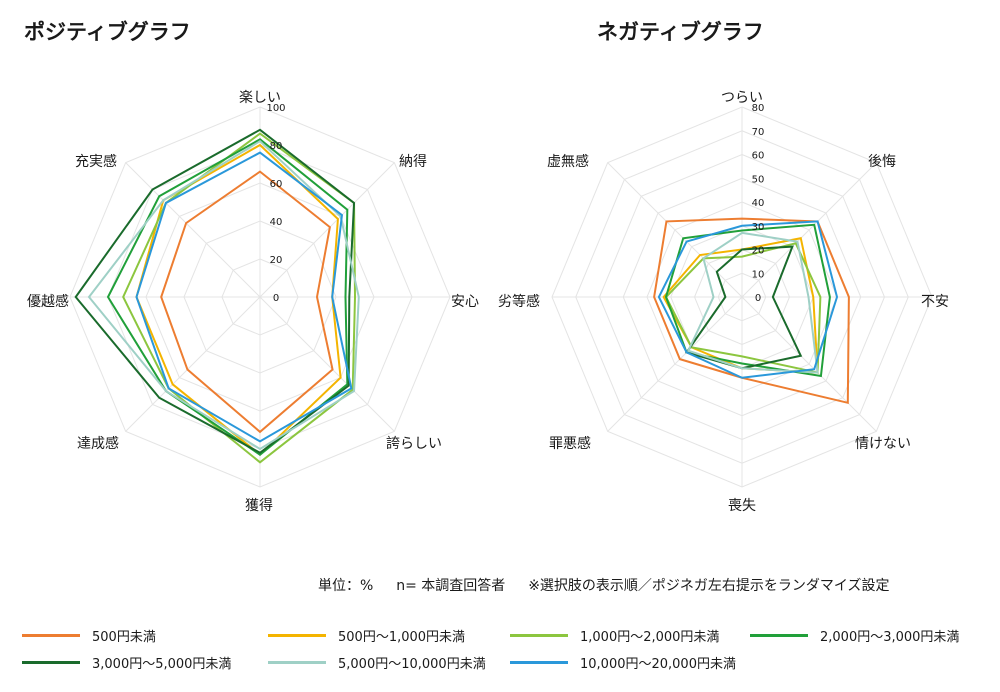 This screenshot has width=1000, height=692. I want to click on legend-item: 5,000円～10,000円未満, so click(377, 662).